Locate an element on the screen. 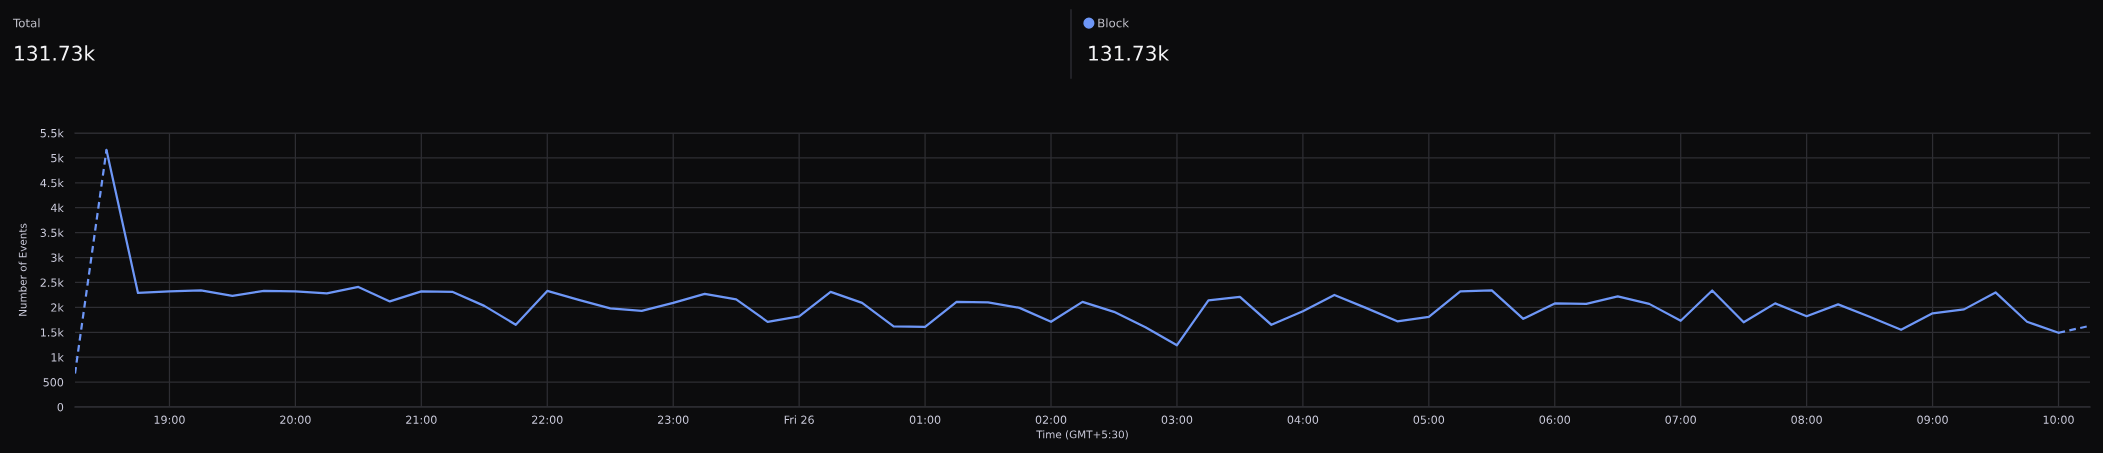  x-tick-label: 10:00 is located at coordinates (2058, 419).